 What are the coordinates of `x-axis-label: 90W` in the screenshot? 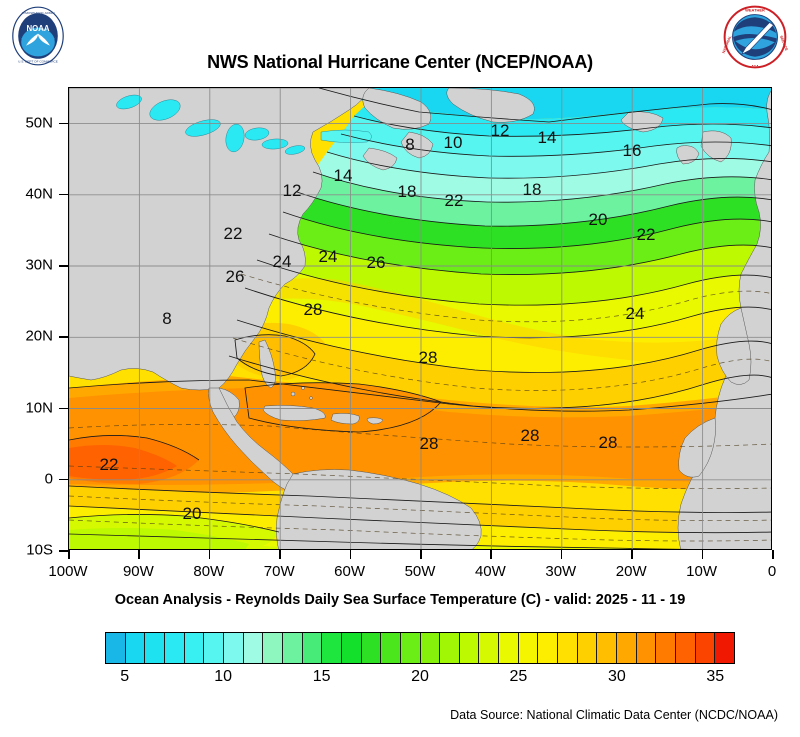 It's located at (138, 571).